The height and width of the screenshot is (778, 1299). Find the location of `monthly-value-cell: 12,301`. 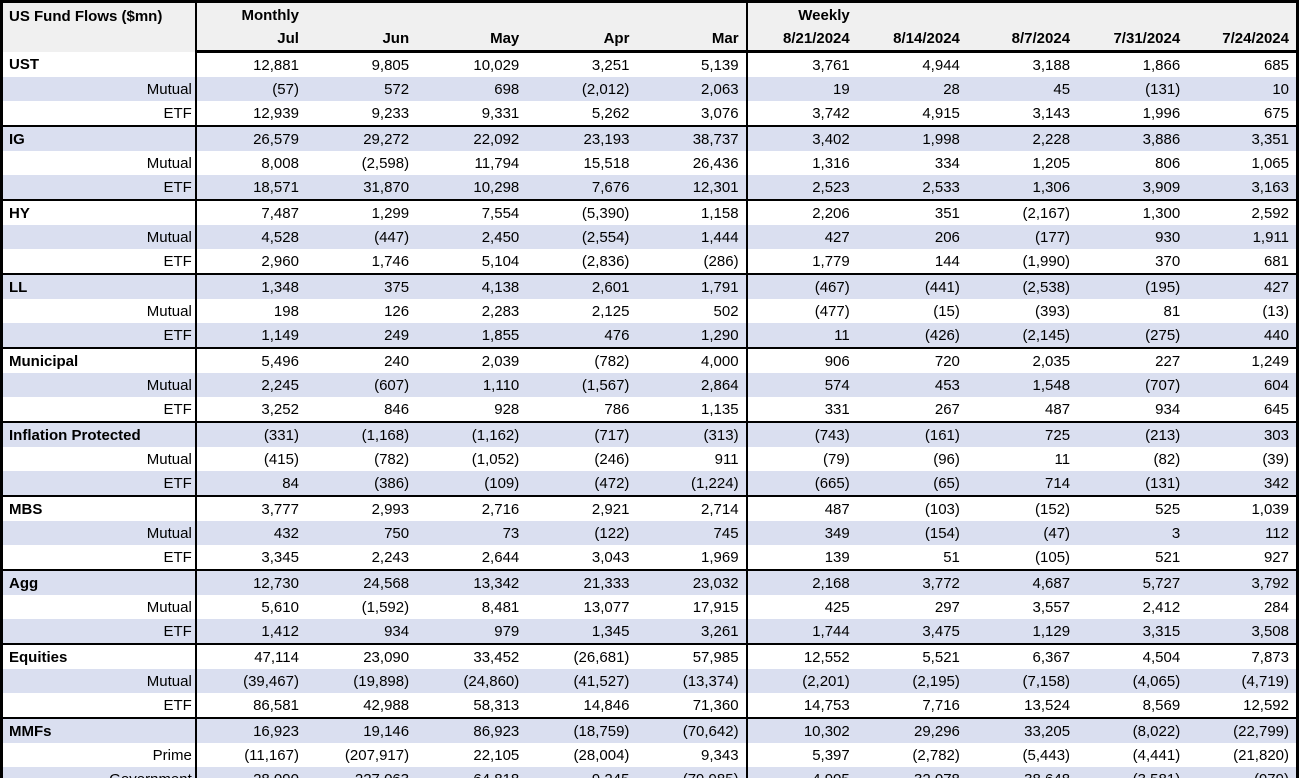

monthly-value-cell: 12,301 is located at coordinates (692, 187).